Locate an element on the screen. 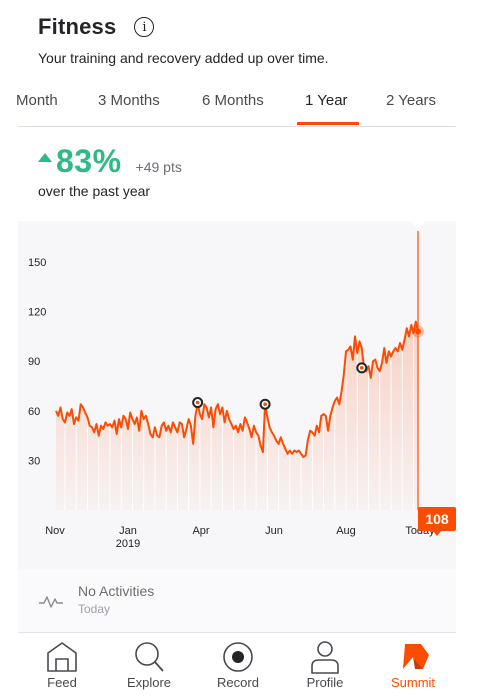 The image size is (483, 700). title-row: Fitness i is located at coordinates (96, 27).